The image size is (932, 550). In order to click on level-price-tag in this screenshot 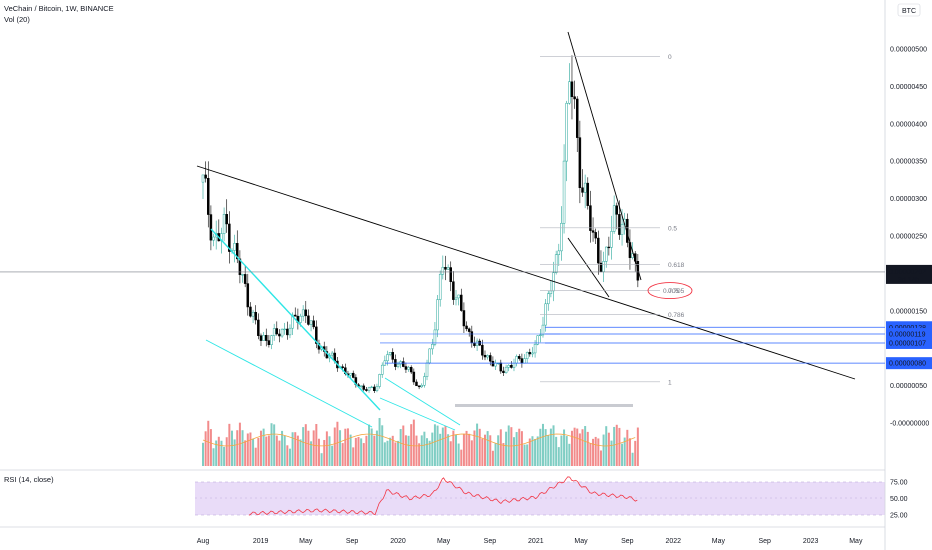, I will do `click(909, 342)`.